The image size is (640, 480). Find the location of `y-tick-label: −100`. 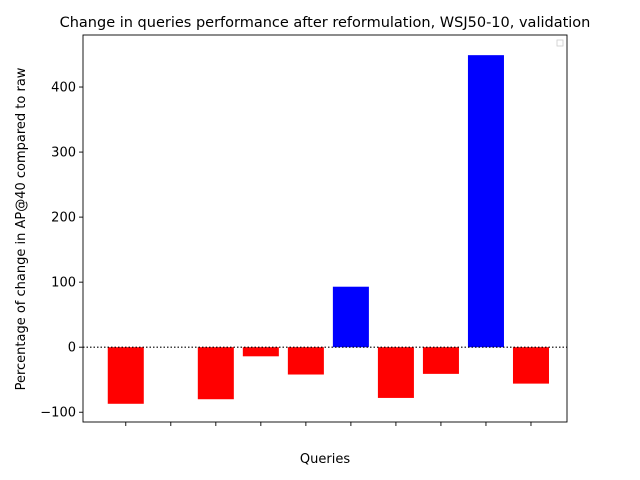

y-tick-label: −100 is located at coordinates (58, 413).